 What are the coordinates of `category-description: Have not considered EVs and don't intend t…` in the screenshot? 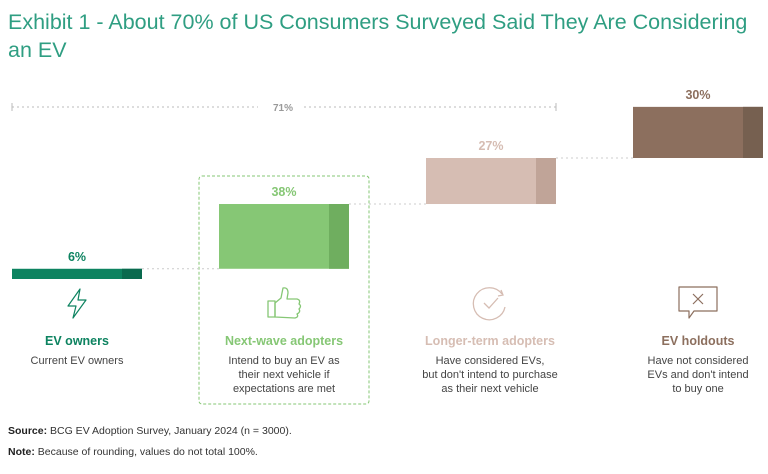 It's located at (697, 375).